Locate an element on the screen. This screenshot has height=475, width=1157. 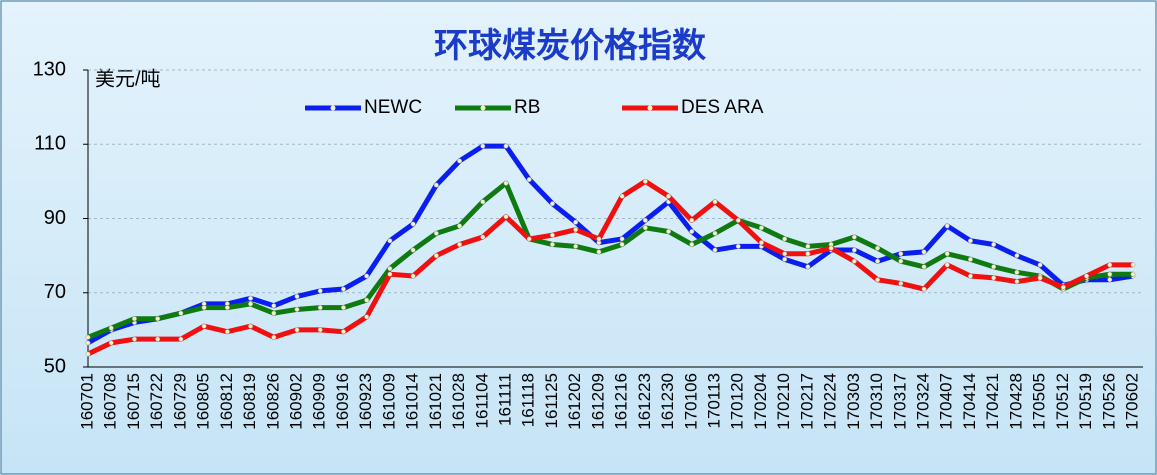
y-tick-label: 130 is located at coordinates (49, 69).